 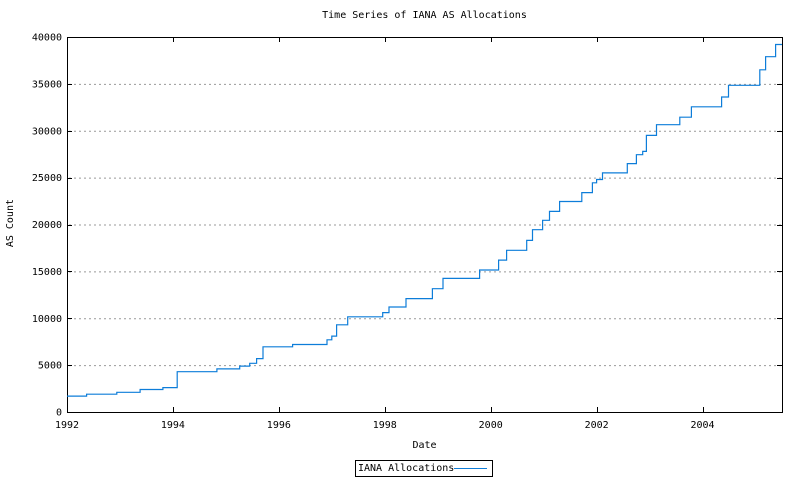 I want to click on y-tick-label: 5000, so click(x=50, y=366).